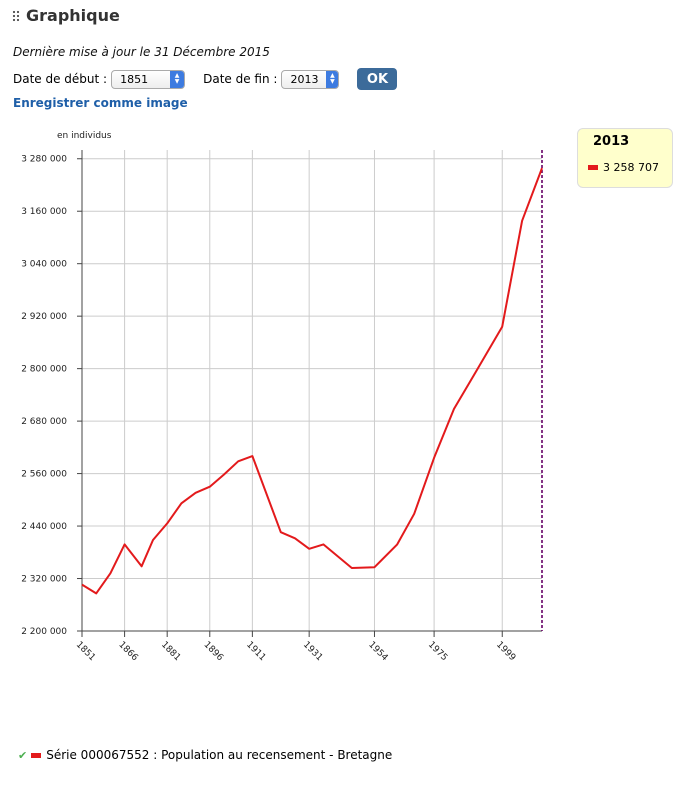 This screenshot has width=697, height=787. What do you see at coordinates (170, 651) in the screenshot?
I see `x-tick-label: 1881` at bounding box center [170, 651].